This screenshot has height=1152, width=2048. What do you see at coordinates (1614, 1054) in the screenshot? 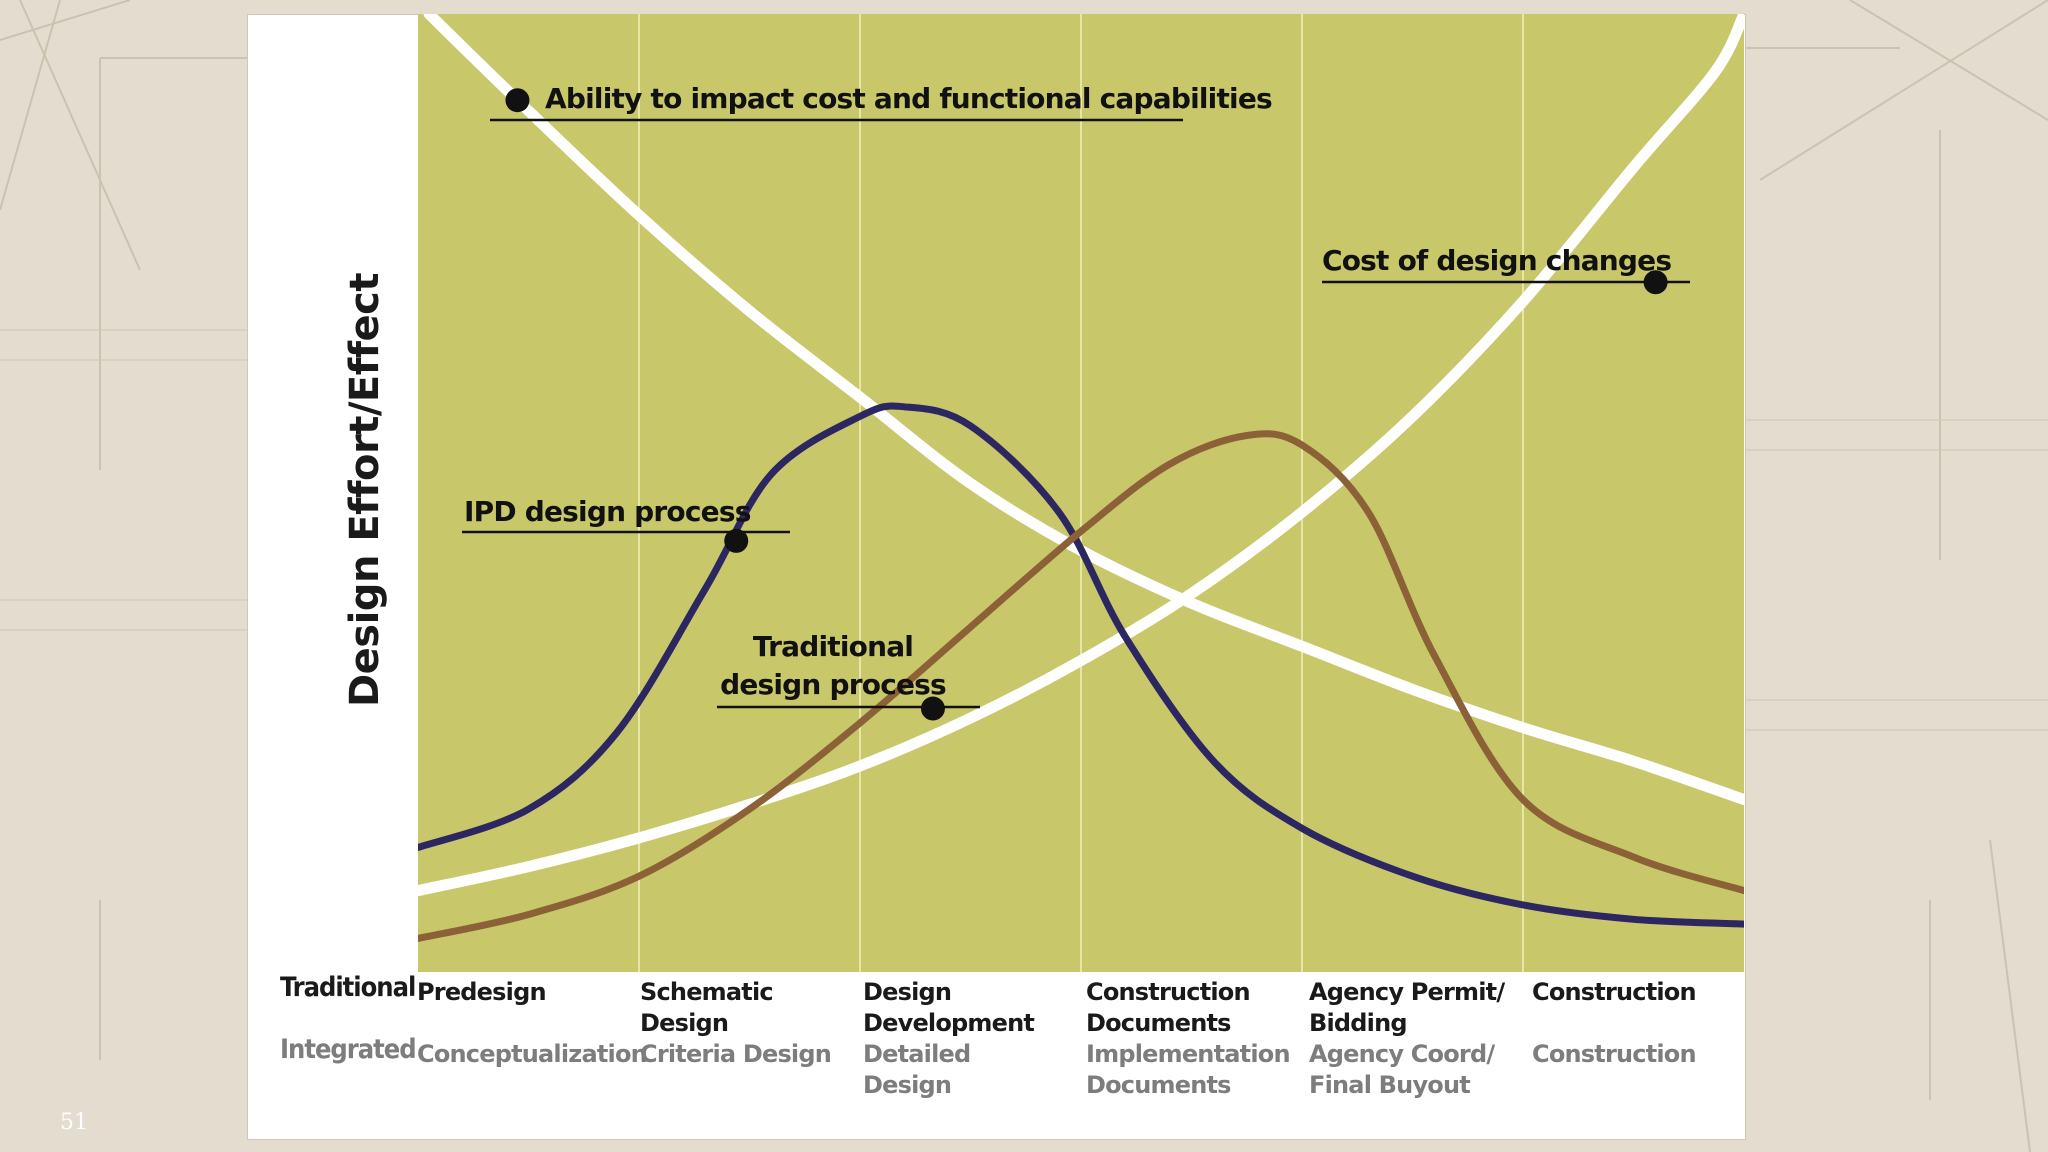
I see `phase-integrated-label: Construction` at bounding box center [1614, 1054].